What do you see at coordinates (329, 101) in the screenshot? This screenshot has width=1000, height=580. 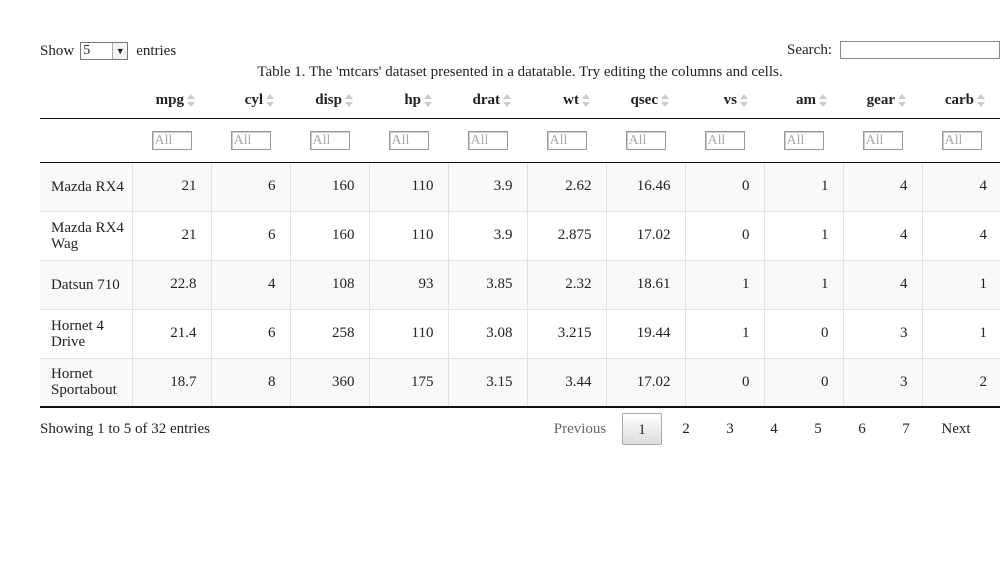 I see `column-header-disp: disp` at bounding box center [329, 101].